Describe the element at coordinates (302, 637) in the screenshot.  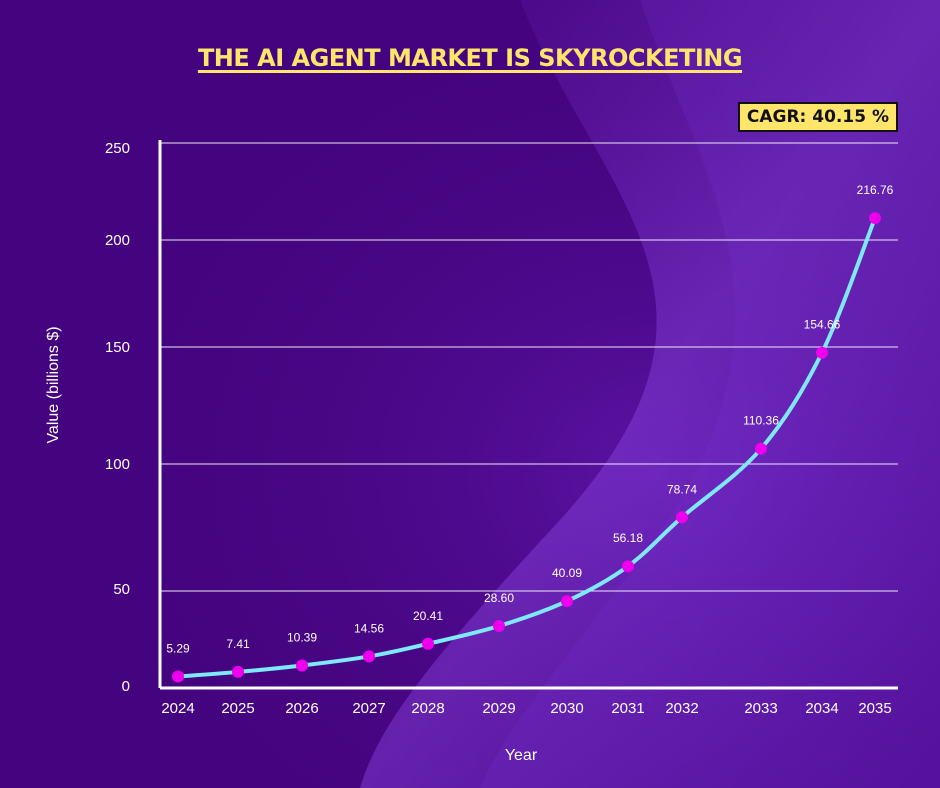
I see `data-label: 10.39` at that location.